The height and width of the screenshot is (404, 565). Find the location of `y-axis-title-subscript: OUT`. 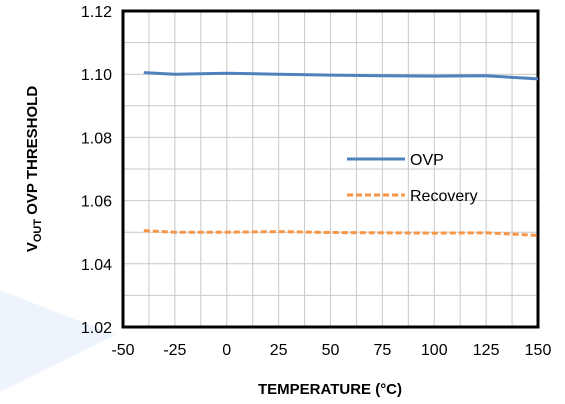

y-axis-title-subscript: OUT is located at coordinates (38, 231).